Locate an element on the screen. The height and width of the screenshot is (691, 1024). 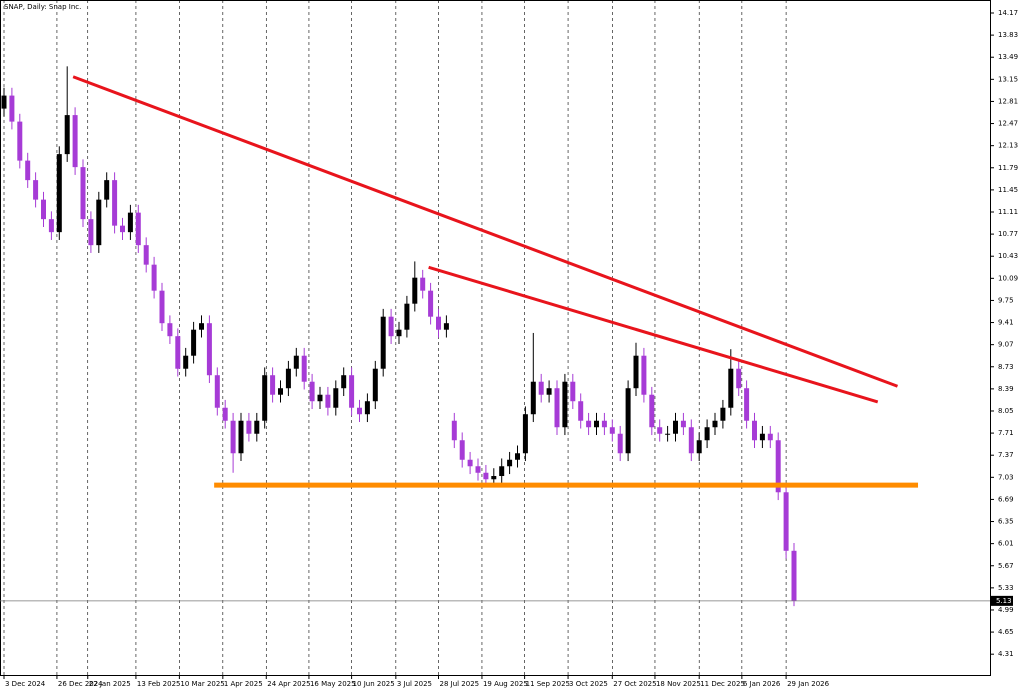
trend-line is located at coordinates (653, 334).